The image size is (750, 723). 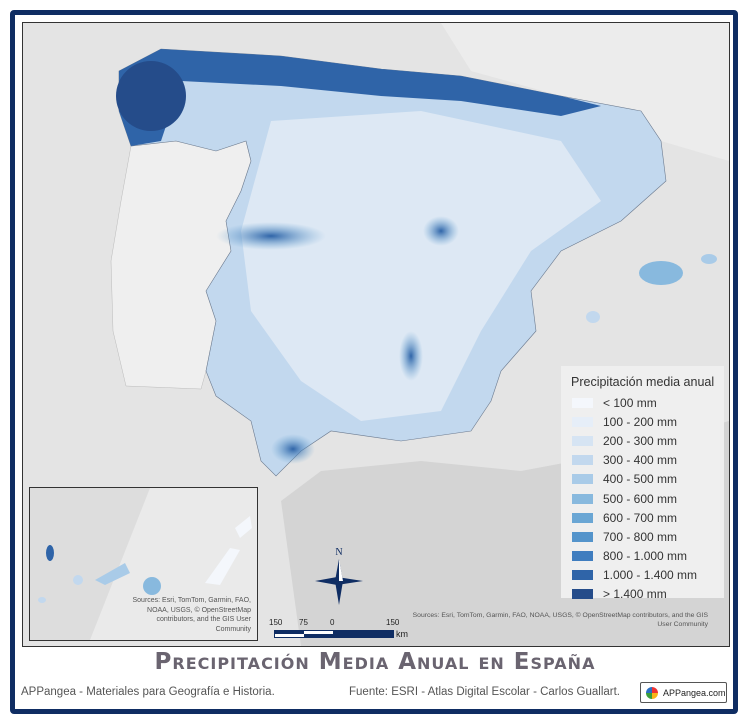 What do you see at coordinates (593, 317) in the screenshot?
I see `ibiza` at bounding box center [593, 317].